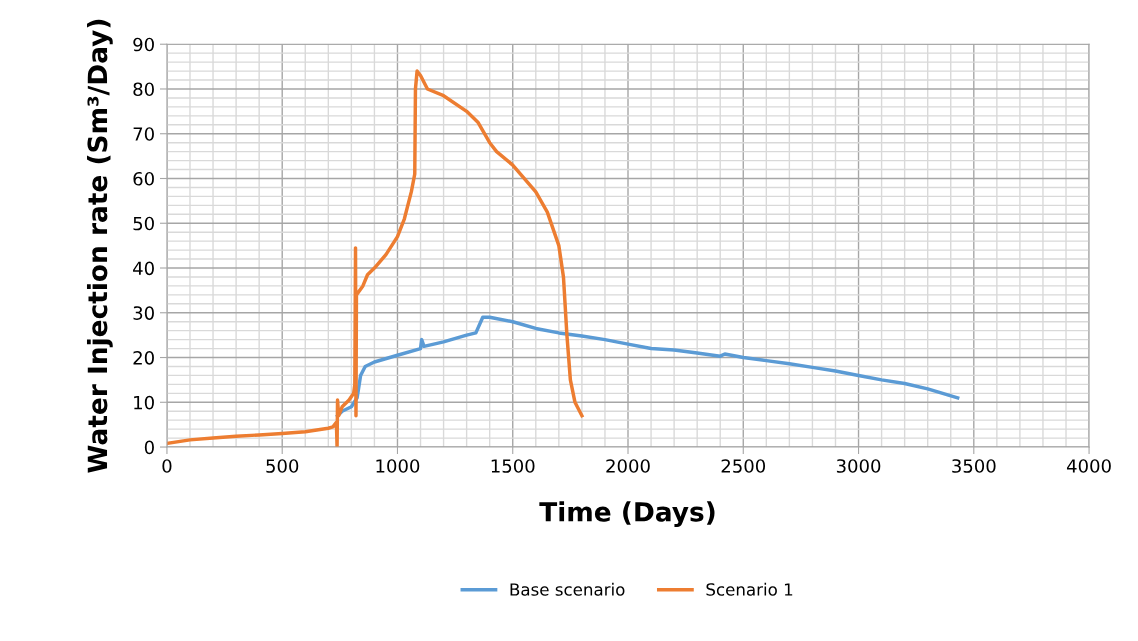 The width and height of the screenshot is (1138, 641). Describe the element at coordinates (628, 466) in the screenshot. I see `x-tick-label: 2000` at that location.